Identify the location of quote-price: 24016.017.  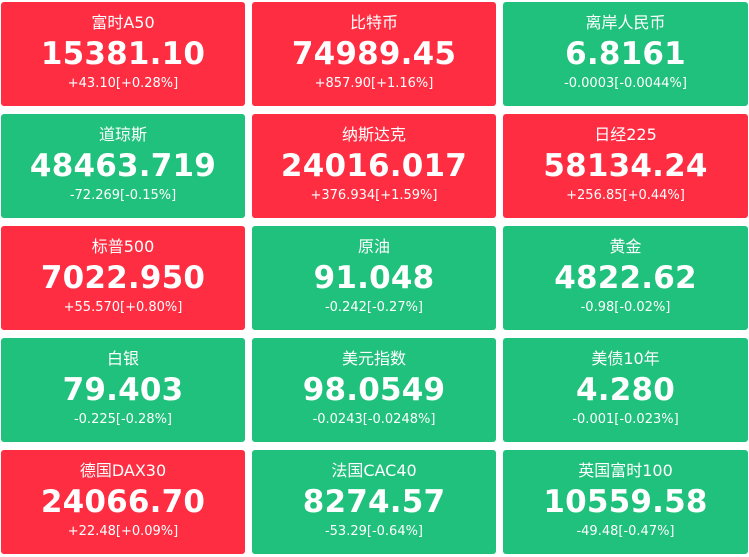
(374, 166).